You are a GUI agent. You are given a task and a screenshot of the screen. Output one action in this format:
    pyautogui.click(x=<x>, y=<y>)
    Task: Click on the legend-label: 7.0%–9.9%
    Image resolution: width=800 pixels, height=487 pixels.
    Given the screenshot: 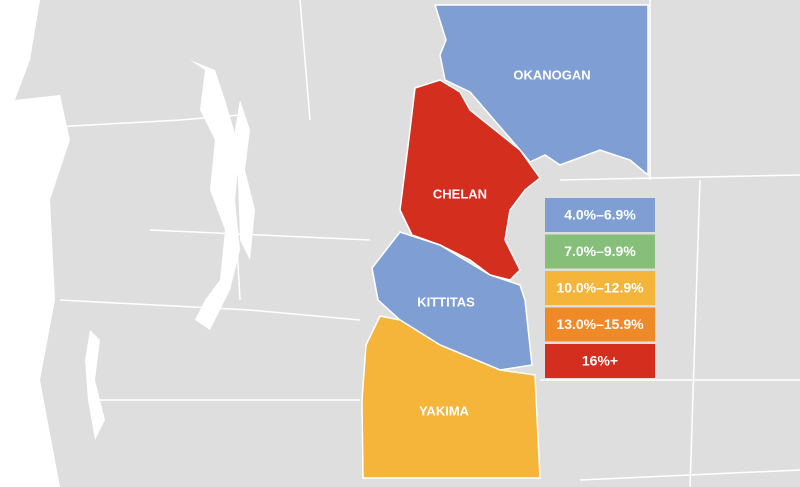 What is the action you would take?
    pyautogui.click(x=600, y=251)
    